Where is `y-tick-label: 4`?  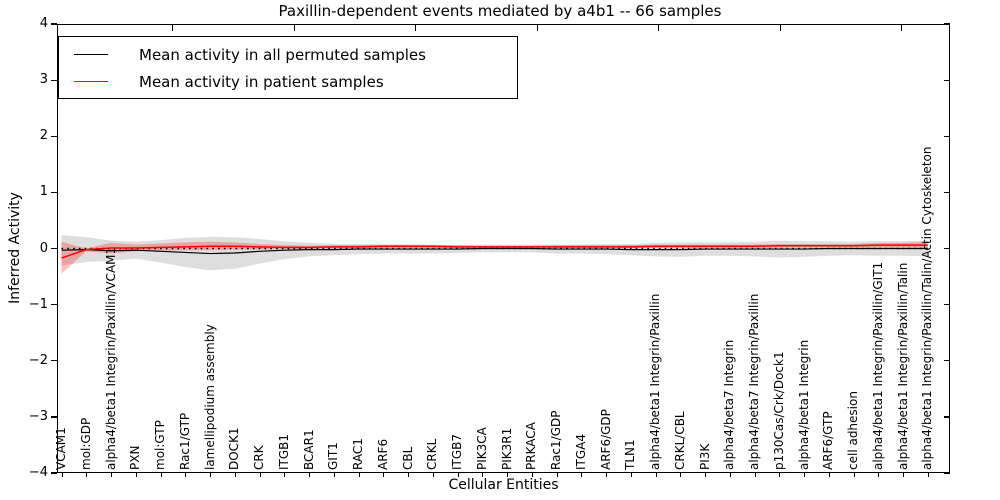
y-tick-label: 4 is located at coordinates (43, 23).